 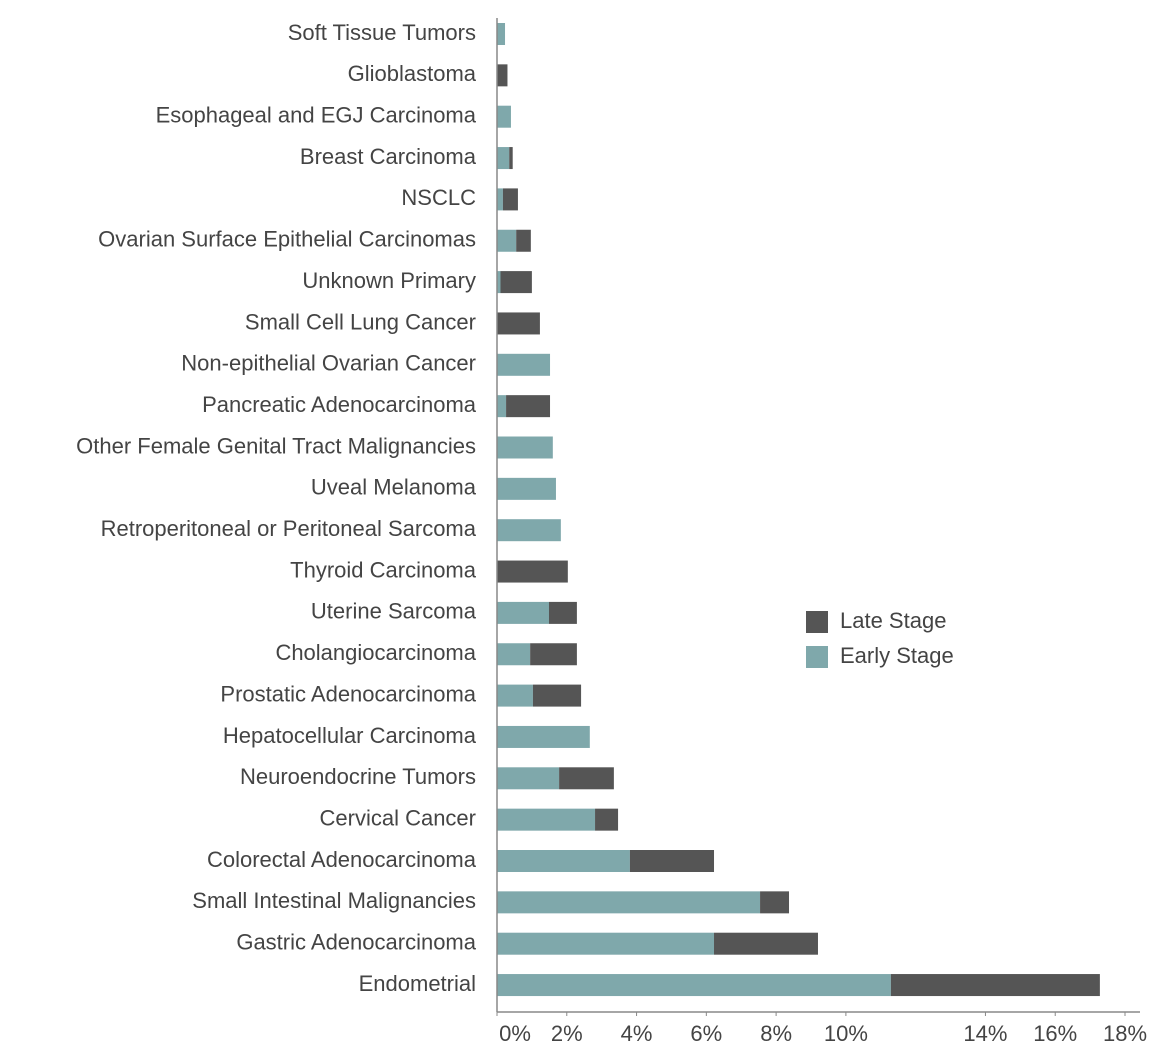 I want to click on x-tick-label: 6%, so click(x=706, y=1033).